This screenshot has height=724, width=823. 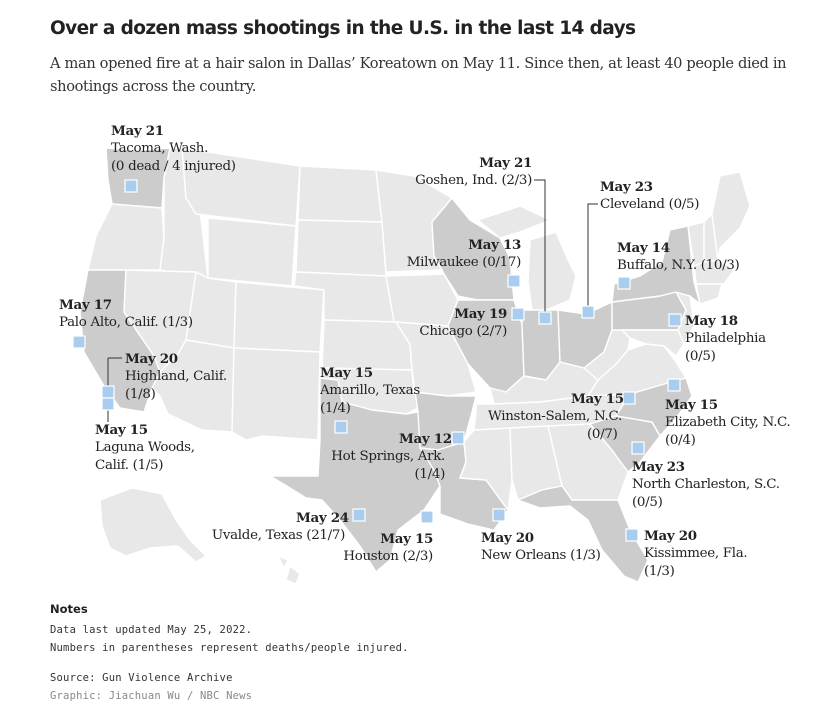 I want to click on graphic-credit: Graphic: Jiachuan Wu / NBC News, so click(x=151, y=696).